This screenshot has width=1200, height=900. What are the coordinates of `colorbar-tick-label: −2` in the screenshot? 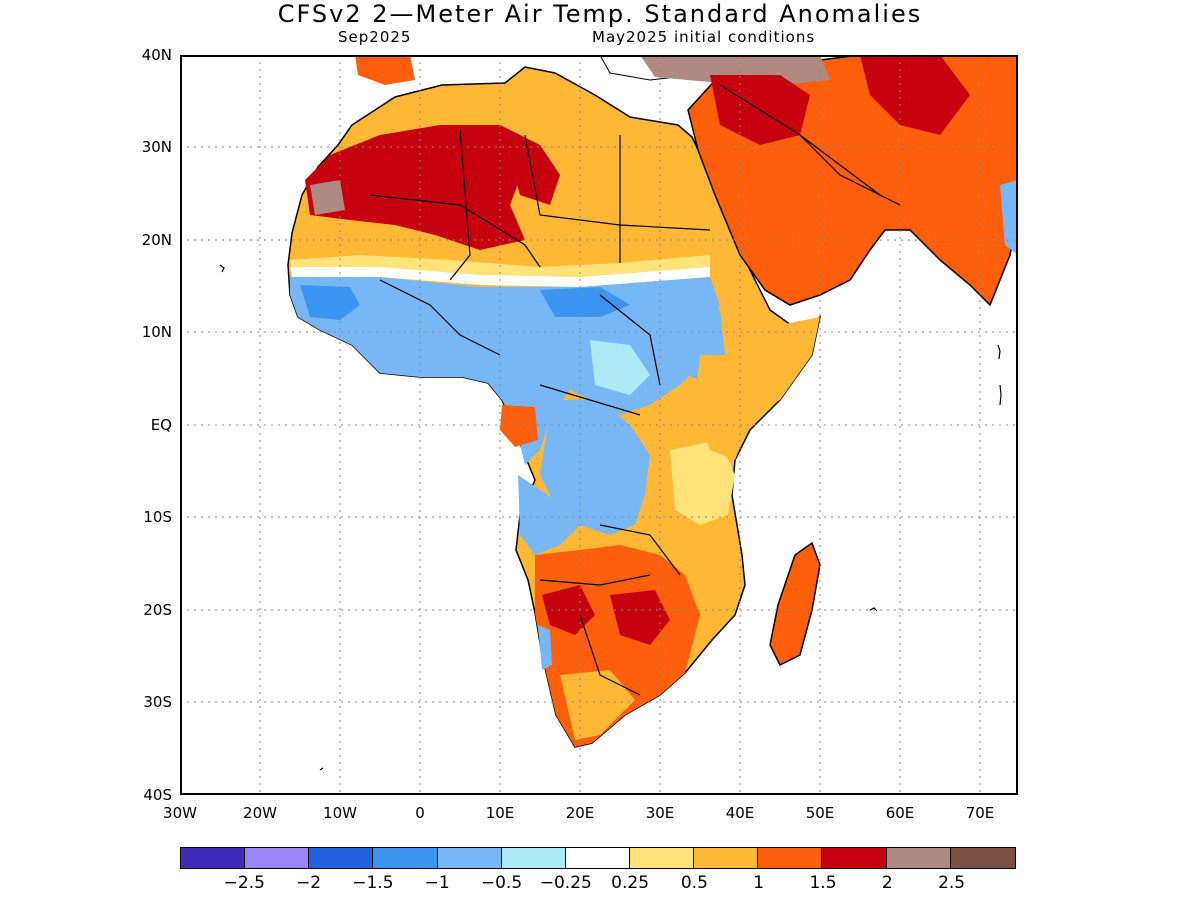 It's located at (309, 883).